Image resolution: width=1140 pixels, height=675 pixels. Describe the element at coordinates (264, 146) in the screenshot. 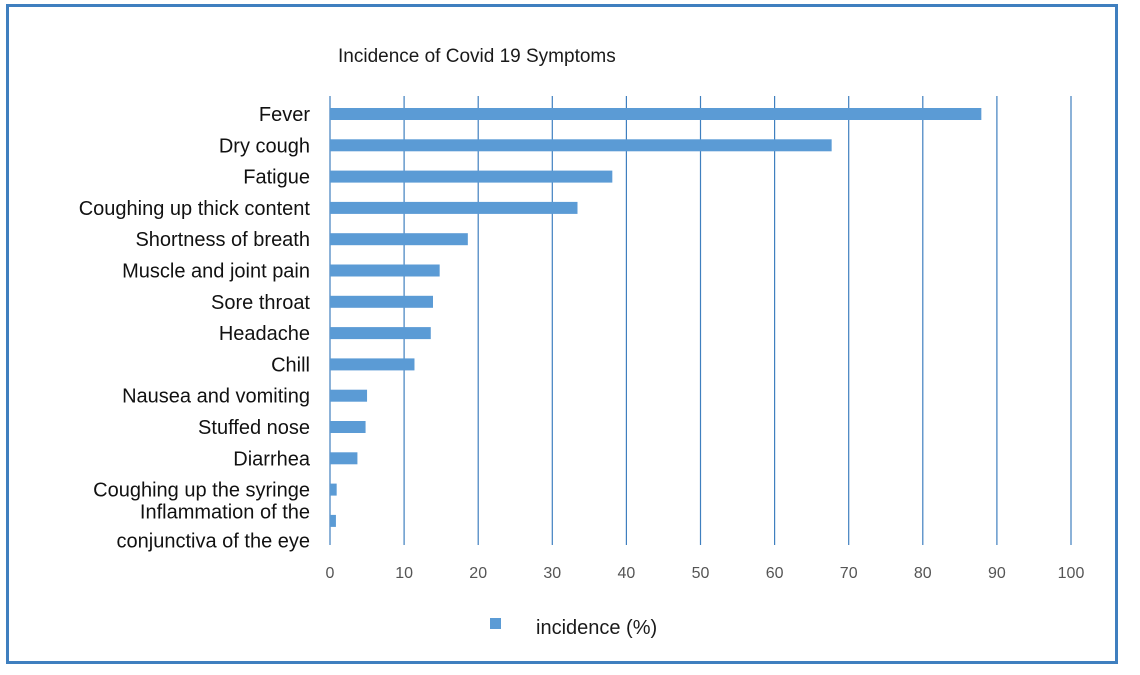

I see `category-label: Dry cough` at that location.